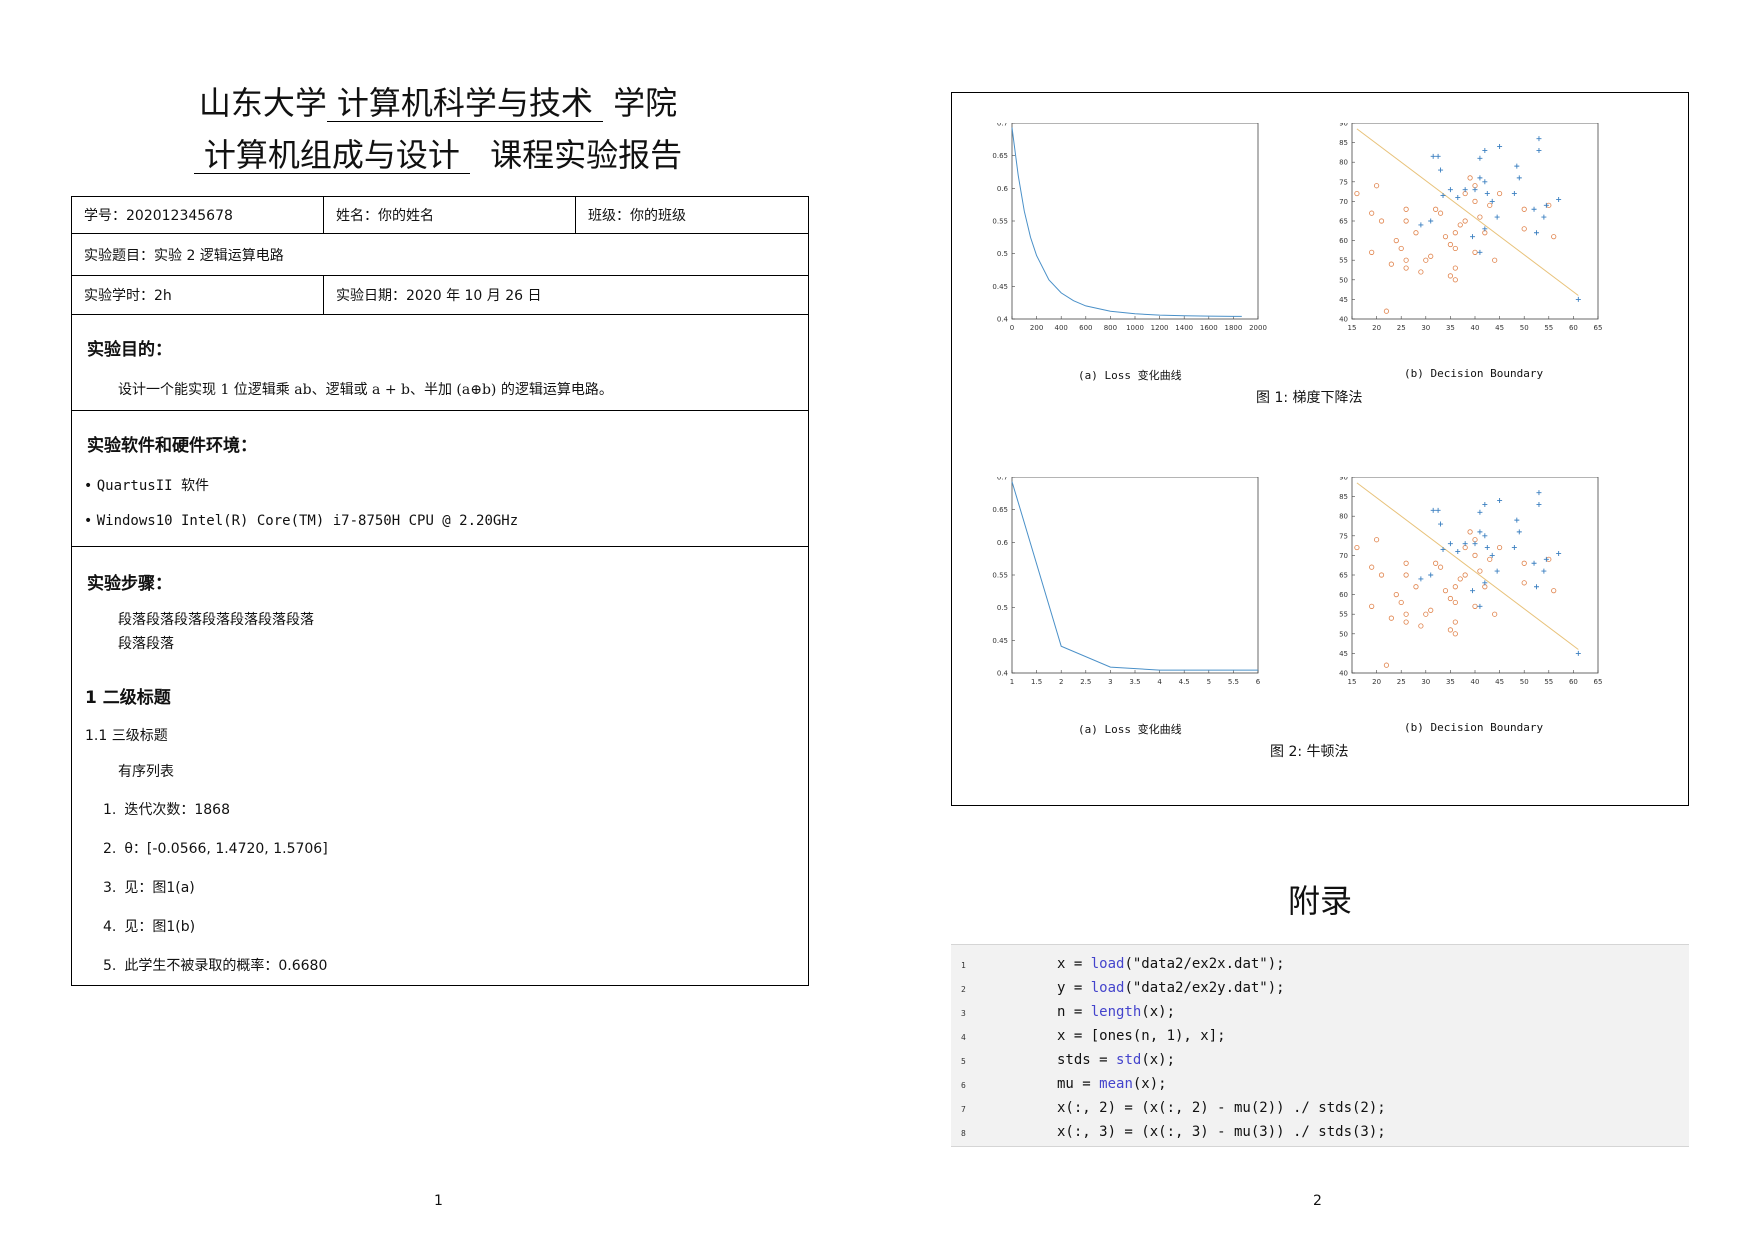  What do you see at coordinates (1320, 989) in the screenshot?
I see `code-line: 2y = load("data2/ex2y.dat");` at bounding box center [1320, 989].